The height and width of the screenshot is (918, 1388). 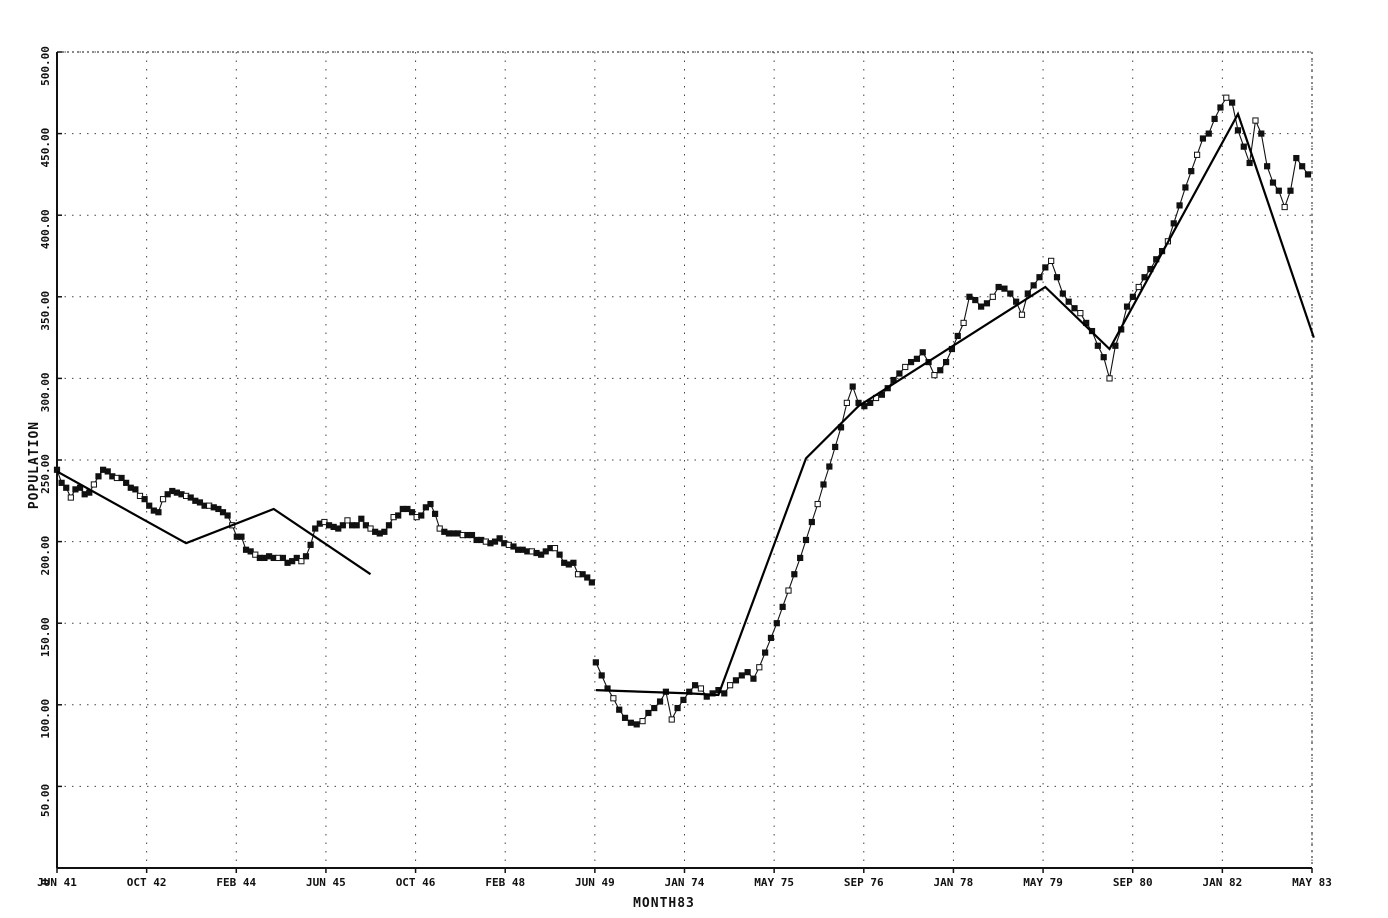 I want to click on y-tick-label: 100.00, so click(x=45, y=719).